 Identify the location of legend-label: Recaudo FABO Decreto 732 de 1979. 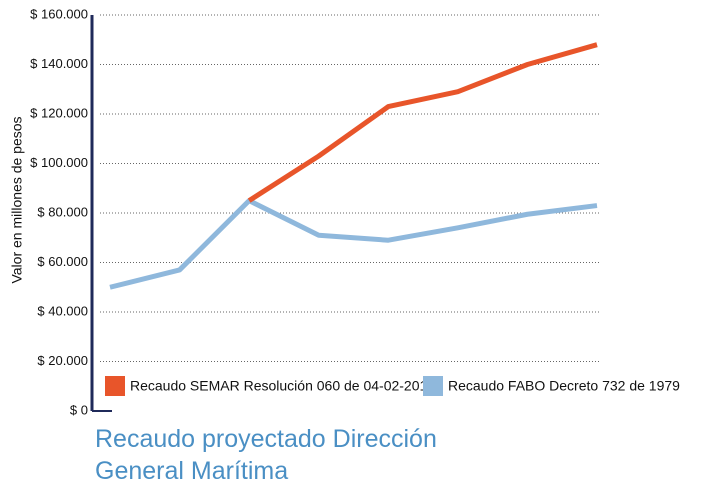
(564, 386).